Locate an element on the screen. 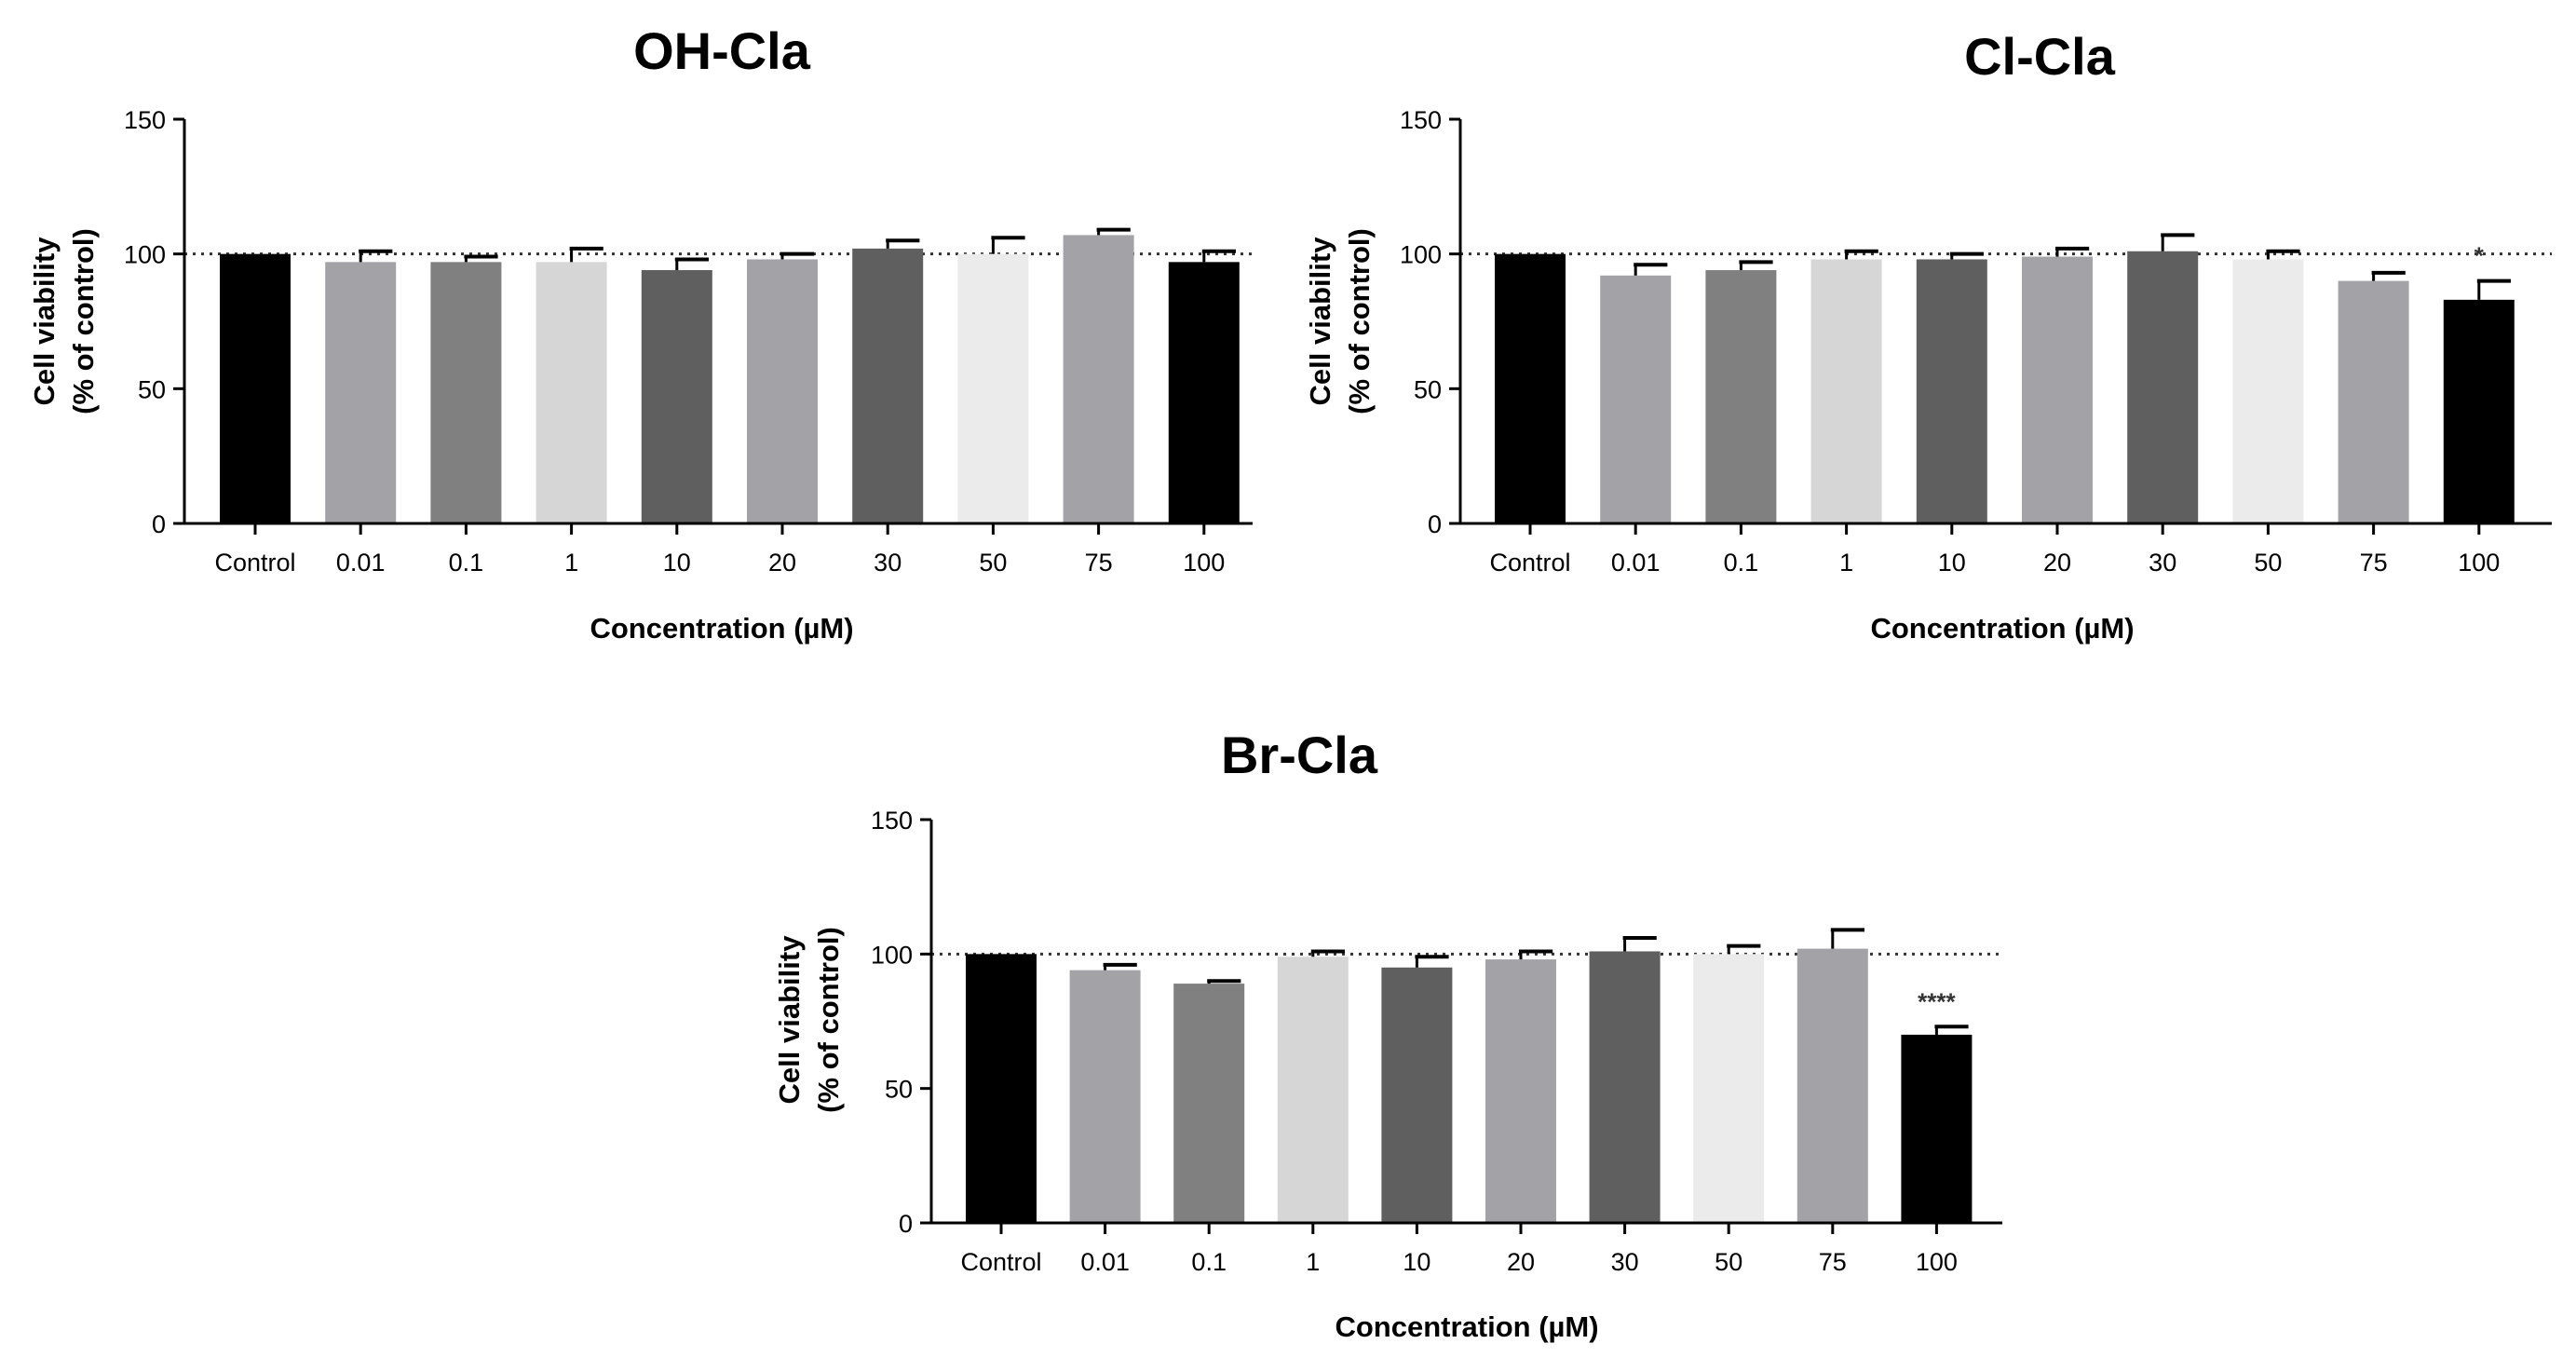  chart-title: OH-Cla is located at coordinates (722, 50).